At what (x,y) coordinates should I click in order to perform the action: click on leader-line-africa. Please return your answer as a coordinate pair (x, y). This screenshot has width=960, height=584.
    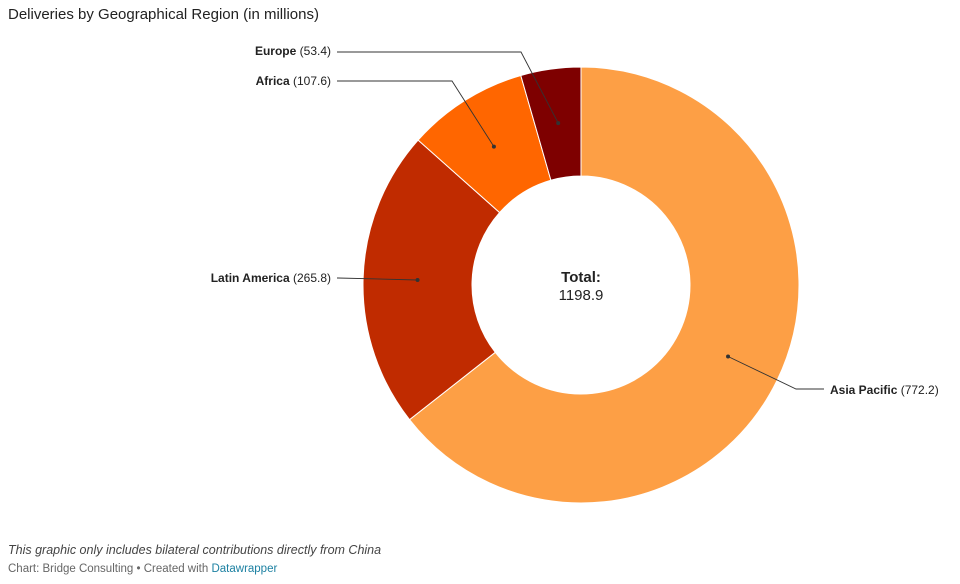
    Looking at the image, I should click on (416, 113).